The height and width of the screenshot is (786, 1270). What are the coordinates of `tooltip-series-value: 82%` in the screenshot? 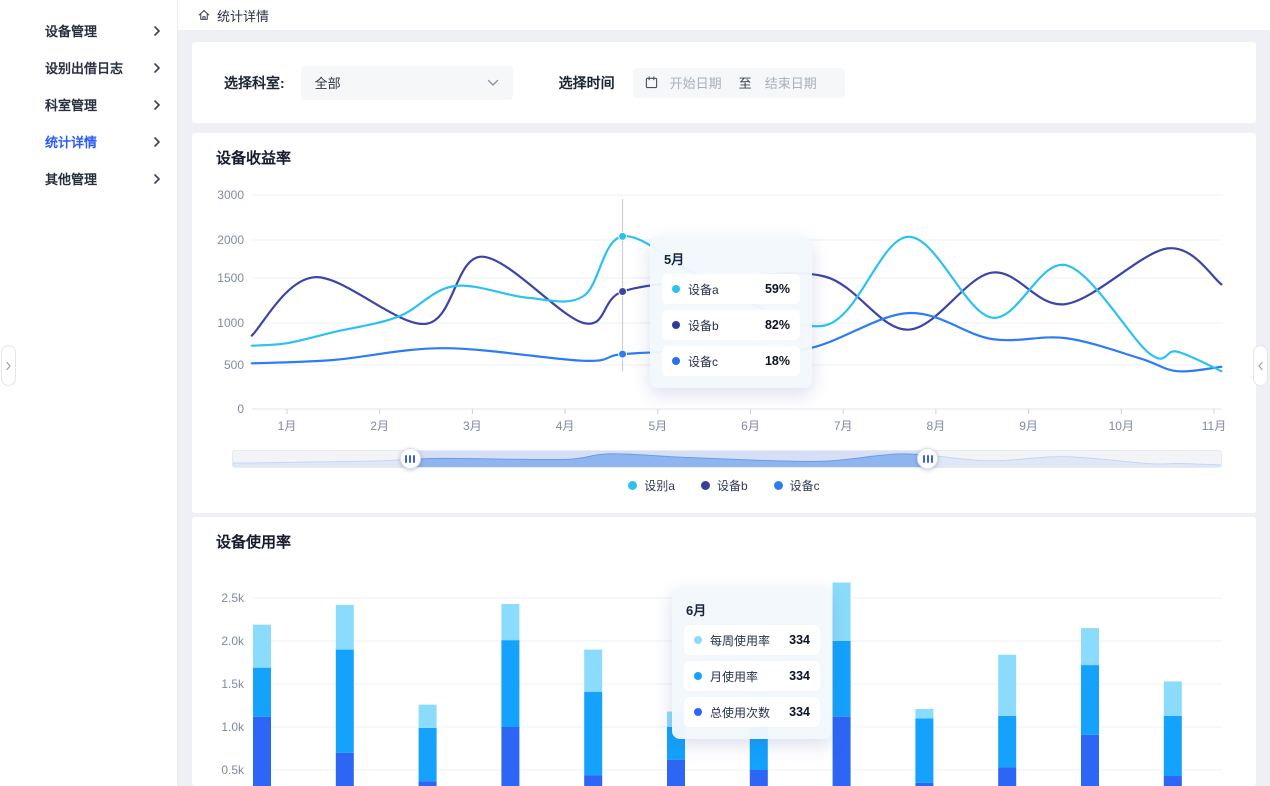 It's located at (777, 325).